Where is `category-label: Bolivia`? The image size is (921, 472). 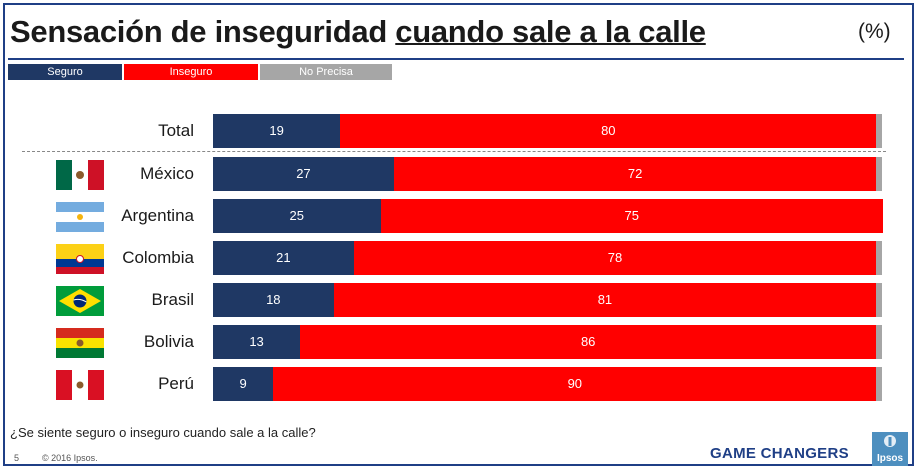
category-label: Bolivia is located at coordinates (168, 341).